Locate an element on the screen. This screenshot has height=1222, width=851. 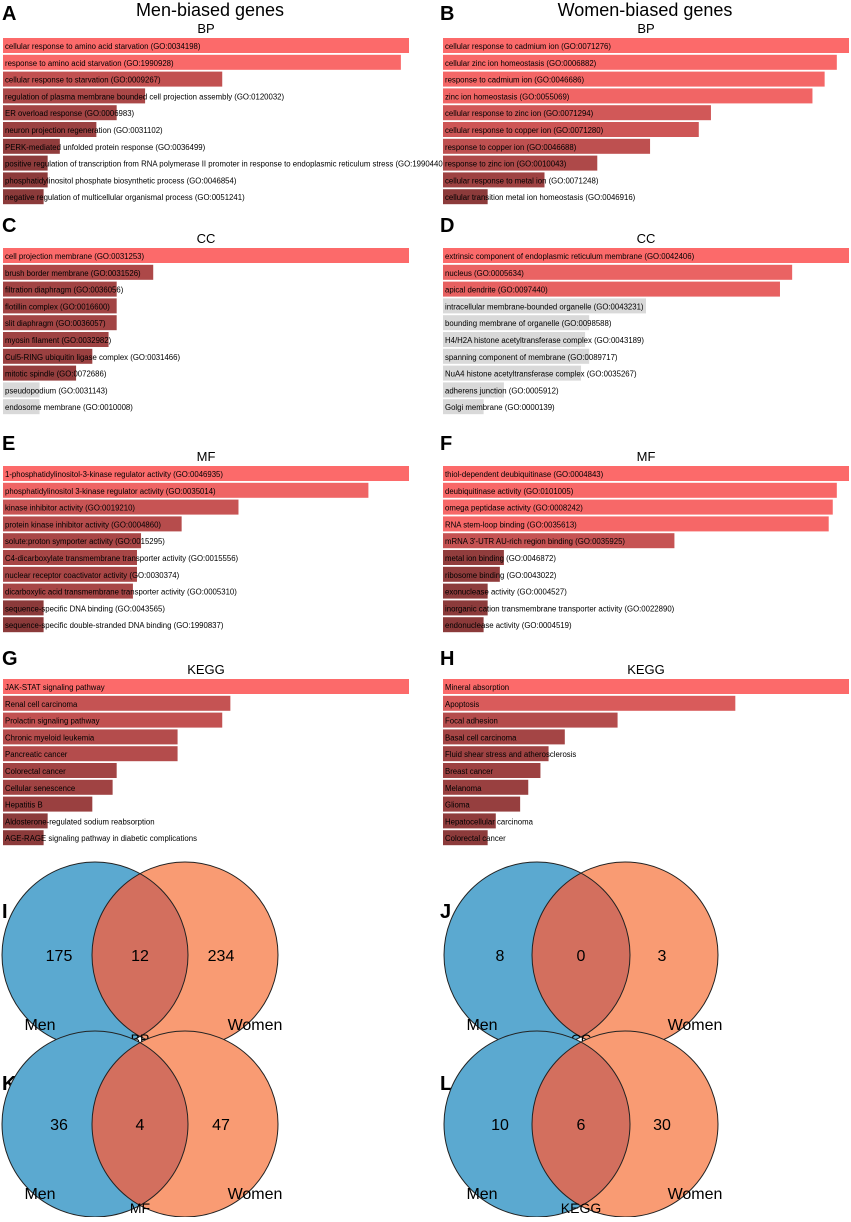
bar-label: myosin filament (GO:0032982) is located at coordinates (58, 340).